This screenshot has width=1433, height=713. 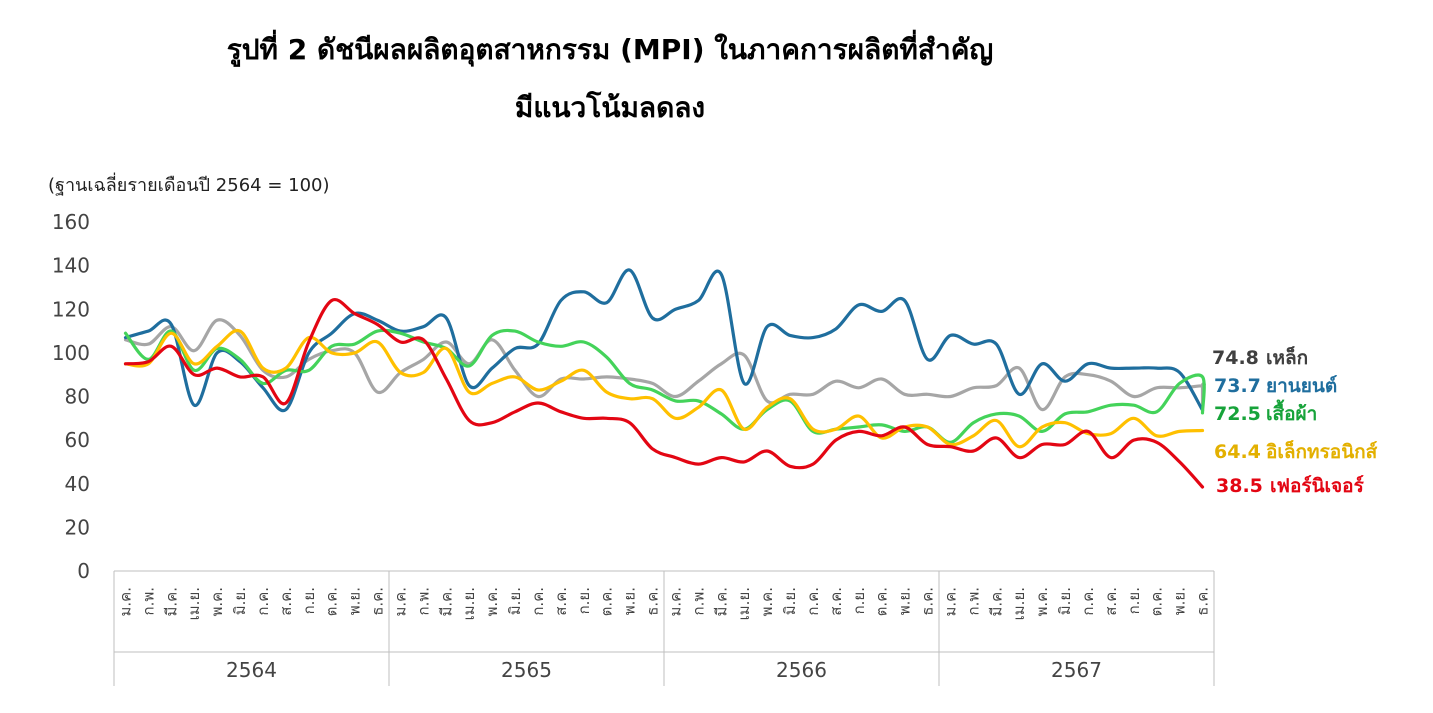 What do you see at coordinates (251, 670) in the screenshot?
I see `year-label: 2564` at bounding box center [251, 670].